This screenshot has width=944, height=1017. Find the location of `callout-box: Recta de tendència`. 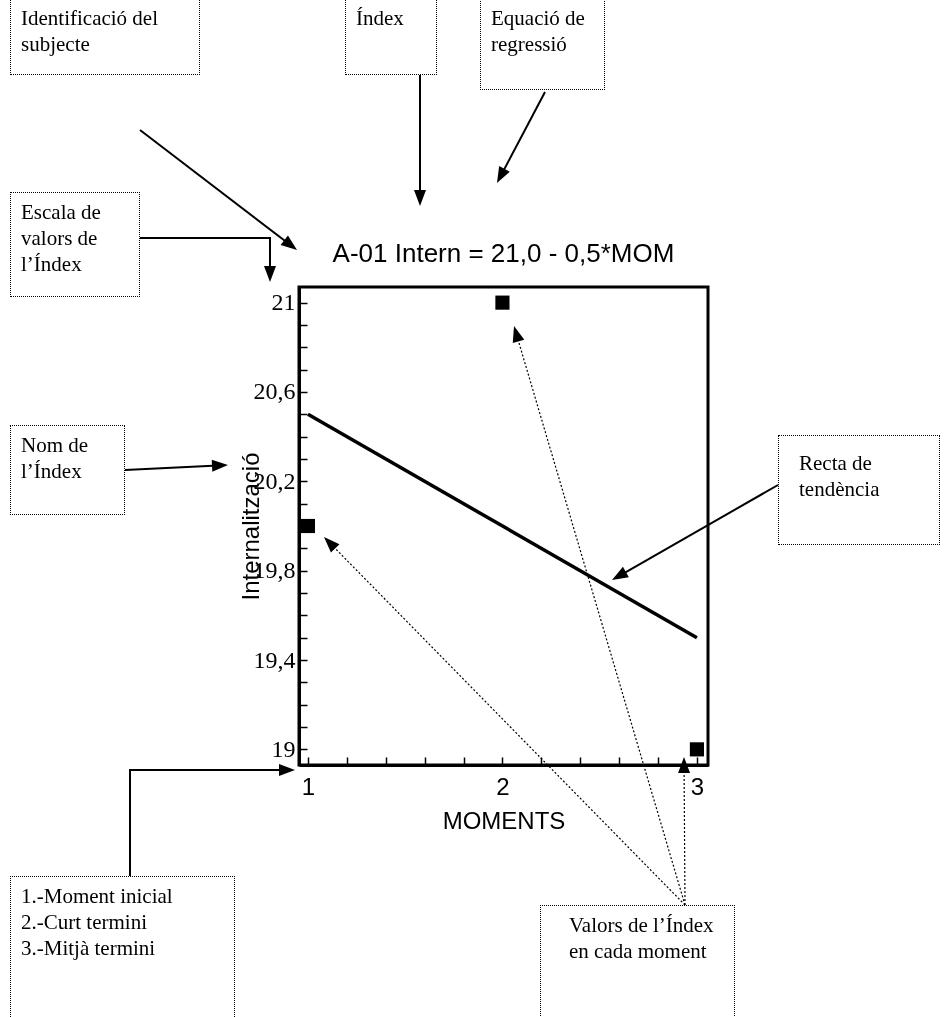

callout-box: Recta de tendència is located at coordinates (859, 490).